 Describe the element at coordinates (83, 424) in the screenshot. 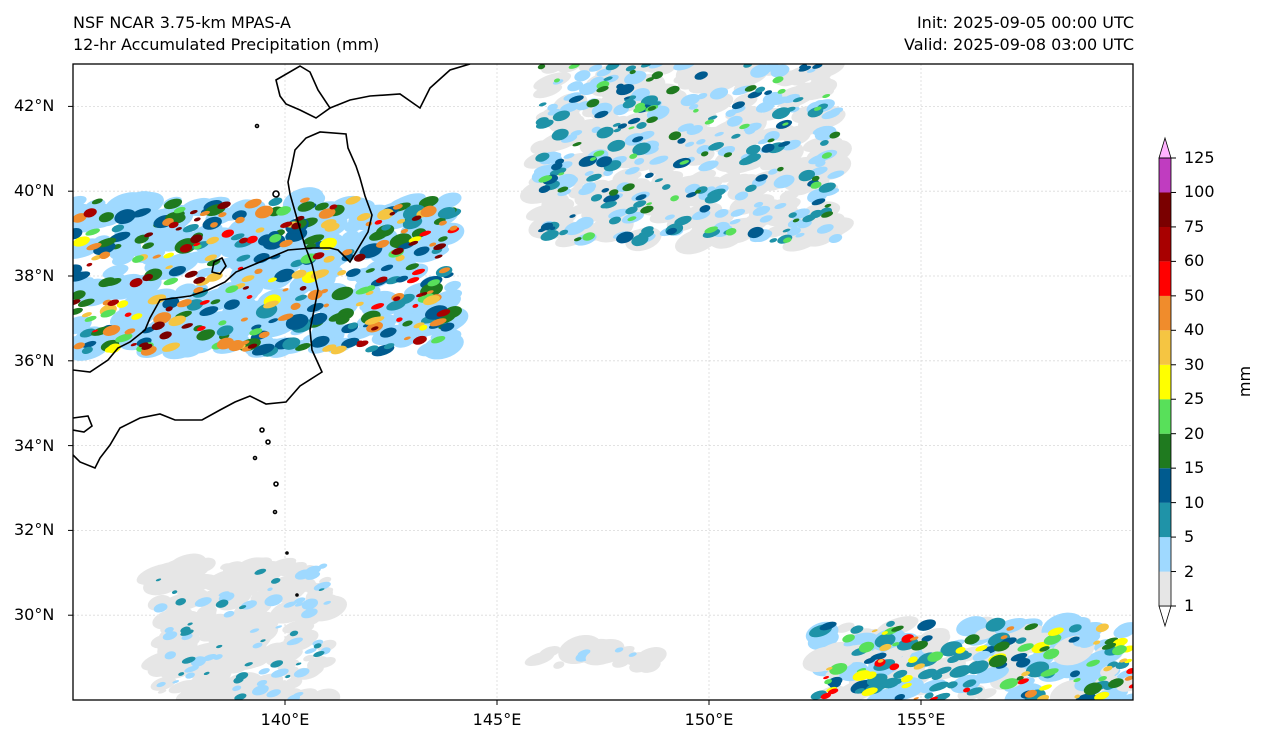

I see `shikoku-coastline` at that location.